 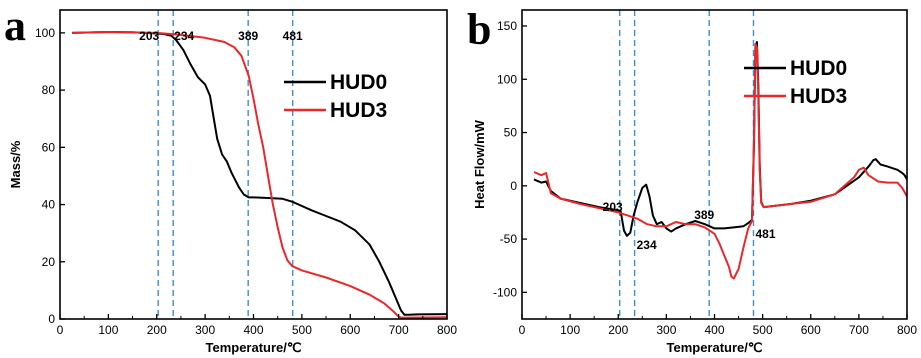 I want to click on y-axis-title: Mass/%, so click(x=15, y=164).